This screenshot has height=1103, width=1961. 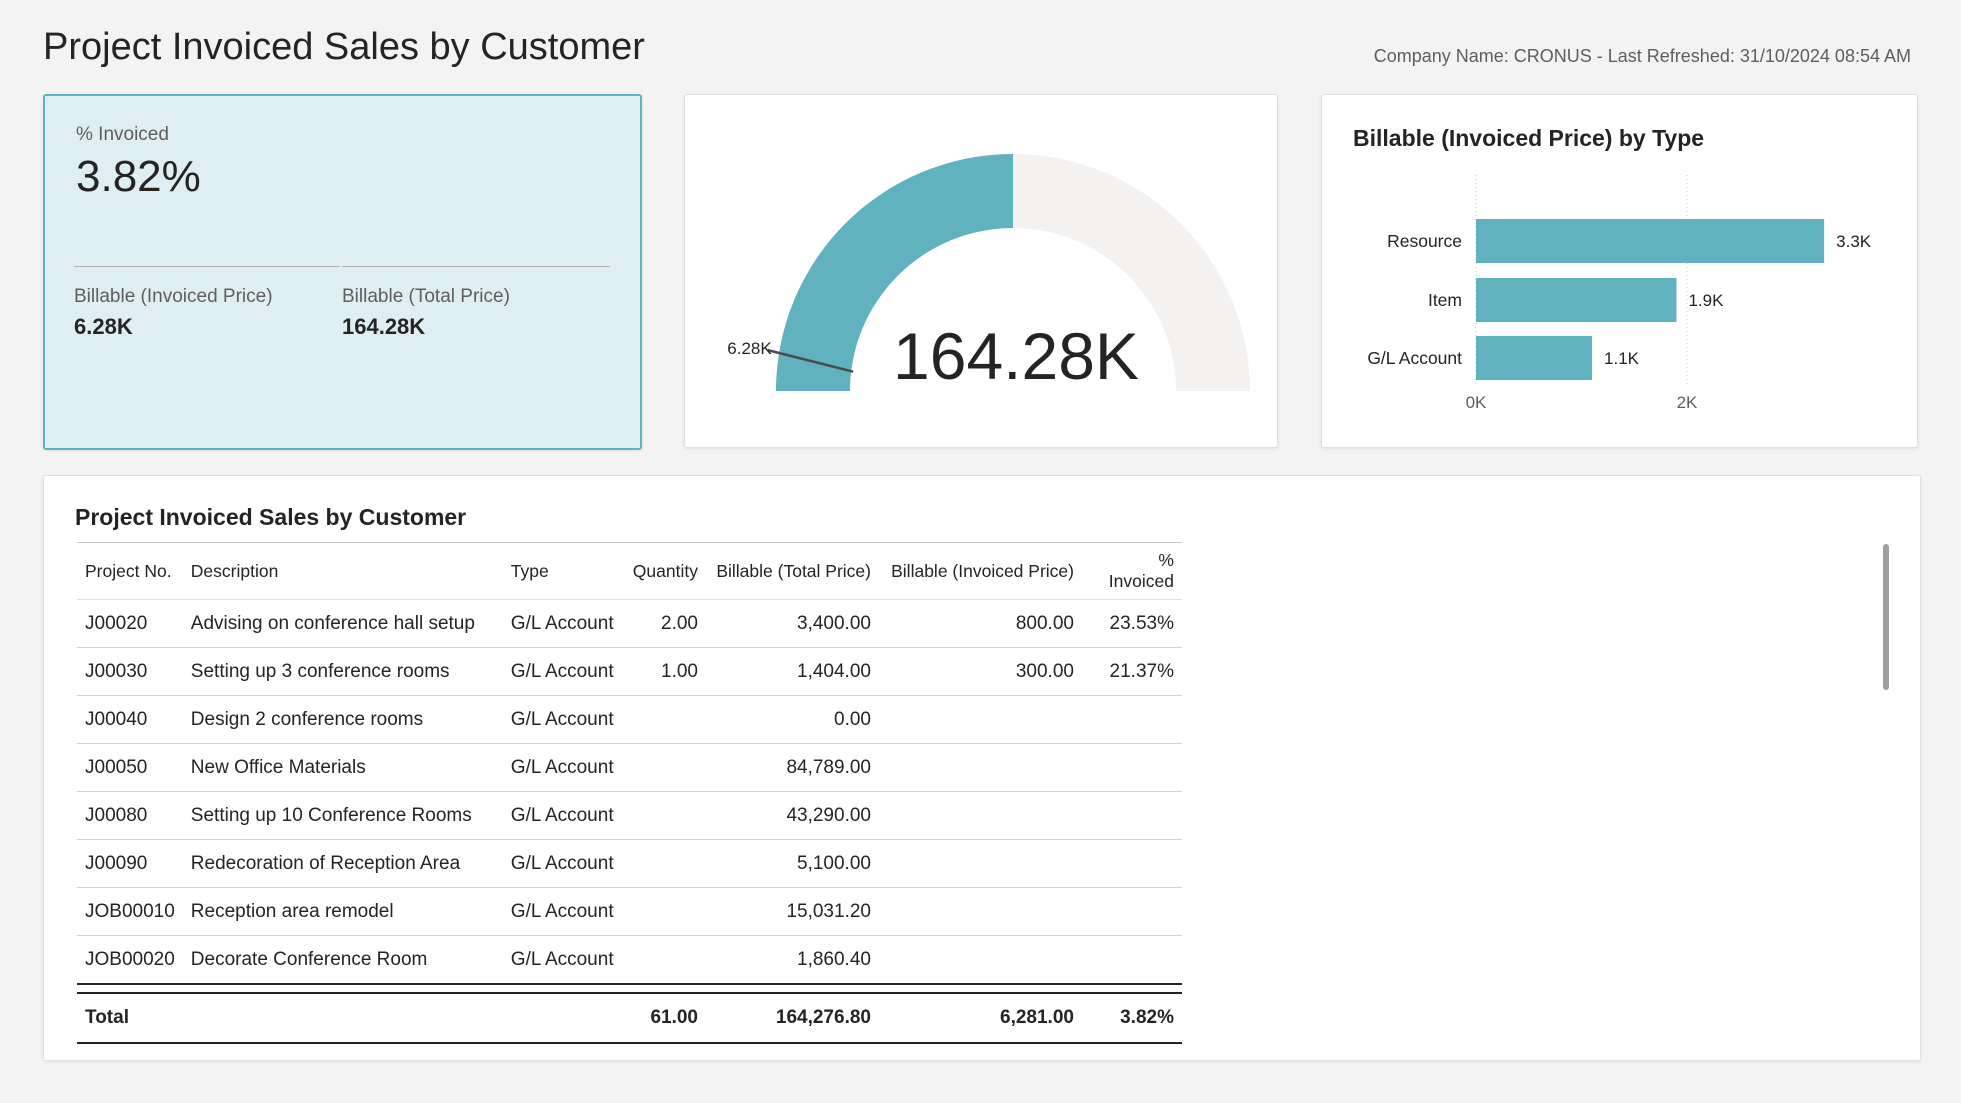 What do you see at coordinates (1886, 617) in the screenshot?
I see `vertical-scrollbar` at bounding box center [1886, 617].